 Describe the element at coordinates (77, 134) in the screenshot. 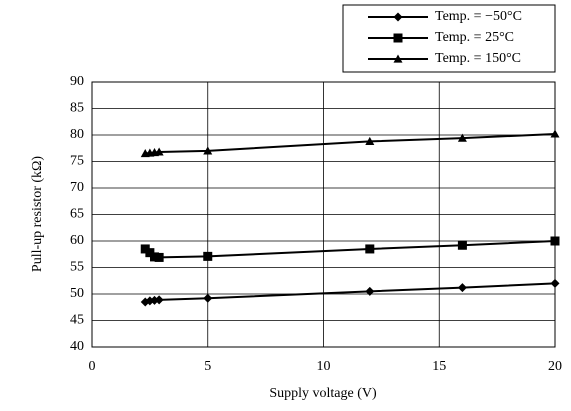

I see `y-tick-label: 80` at that location.